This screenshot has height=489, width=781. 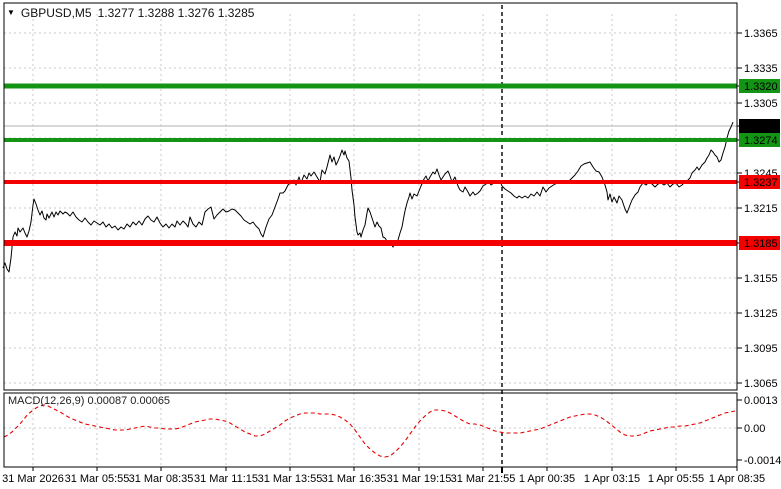 I want to click on macd-indicator, so click(x=369, y=431).